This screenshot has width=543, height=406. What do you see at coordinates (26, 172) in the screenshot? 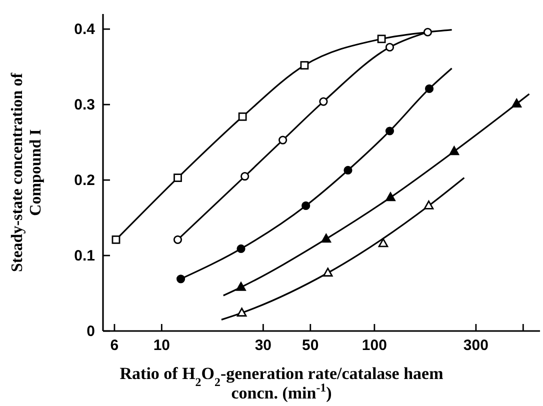
I see `y-axis-title: Steady-state concentration of Compound I` at bounding box center [26, 172].